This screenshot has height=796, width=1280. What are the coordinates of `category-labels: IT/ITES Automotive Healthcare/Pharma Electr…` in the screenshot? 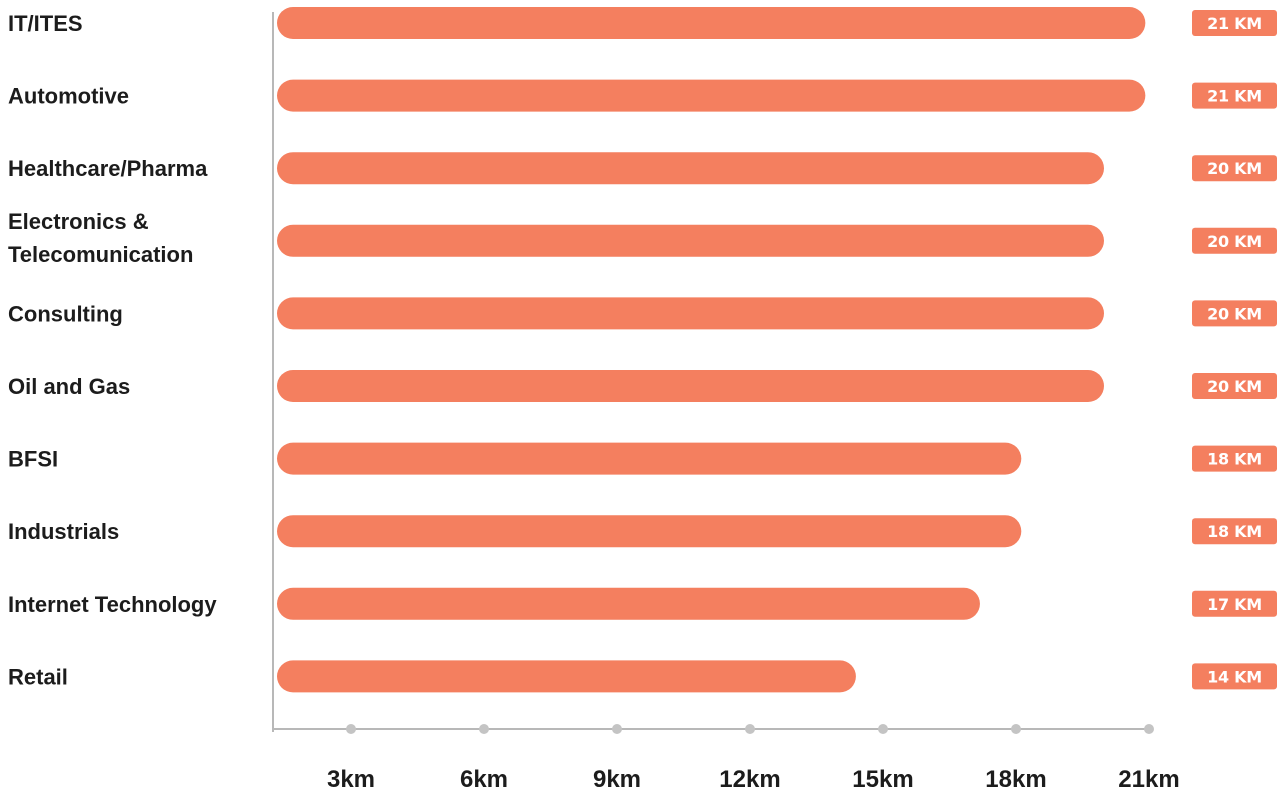 It's located at (112, 350).